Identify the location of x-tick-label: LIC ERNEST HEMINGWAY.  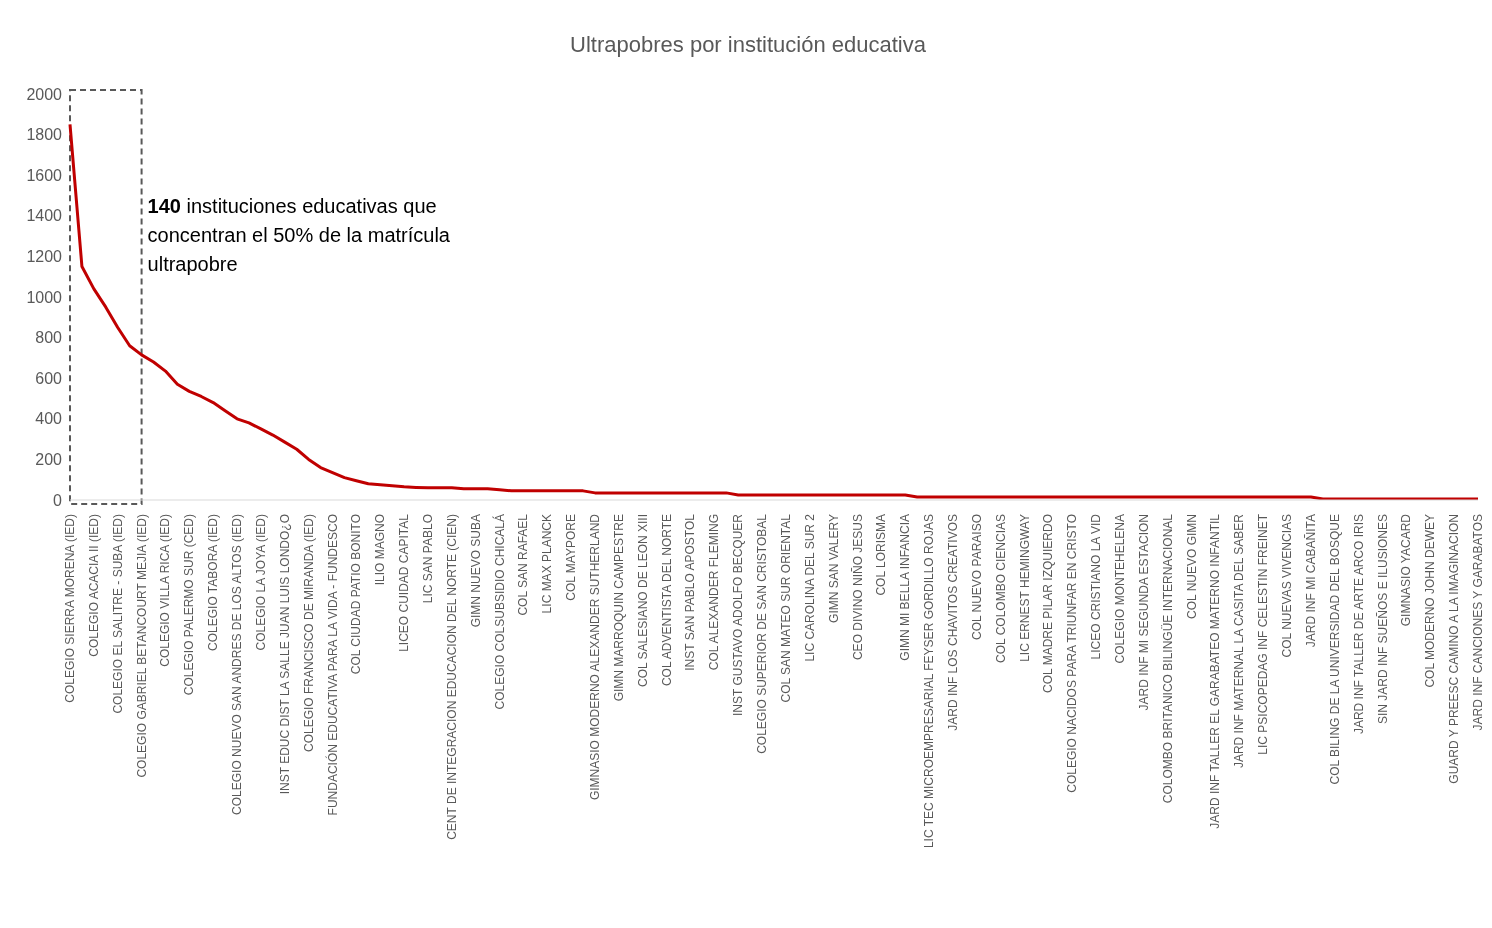
(1024, 588).